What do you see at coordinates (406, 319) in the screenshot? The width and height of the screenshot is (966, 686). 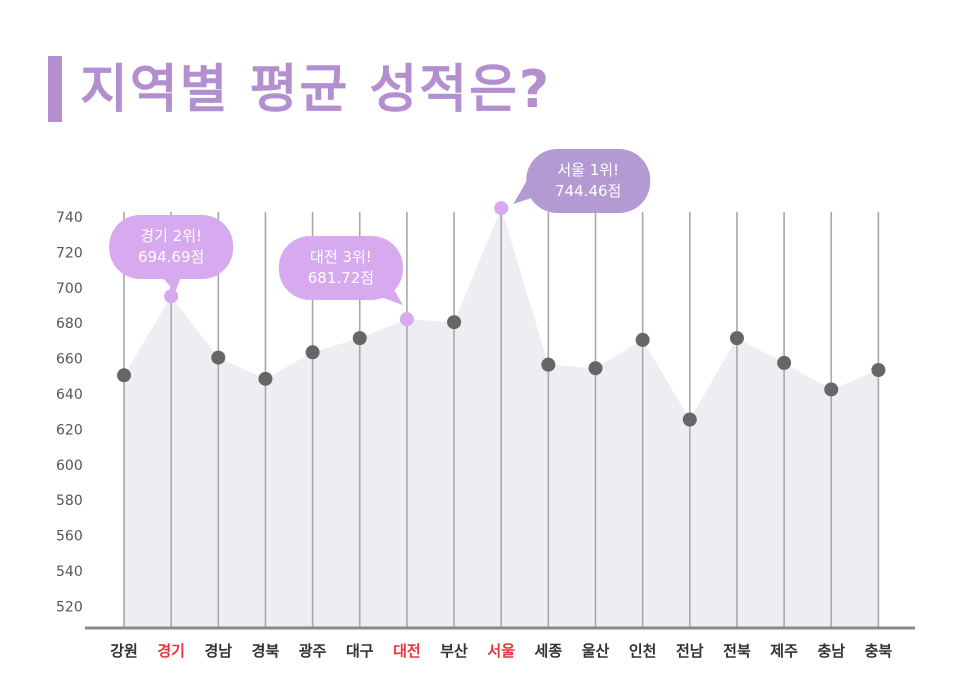 I see `data-point-대전` at bounding box center [406, 319].